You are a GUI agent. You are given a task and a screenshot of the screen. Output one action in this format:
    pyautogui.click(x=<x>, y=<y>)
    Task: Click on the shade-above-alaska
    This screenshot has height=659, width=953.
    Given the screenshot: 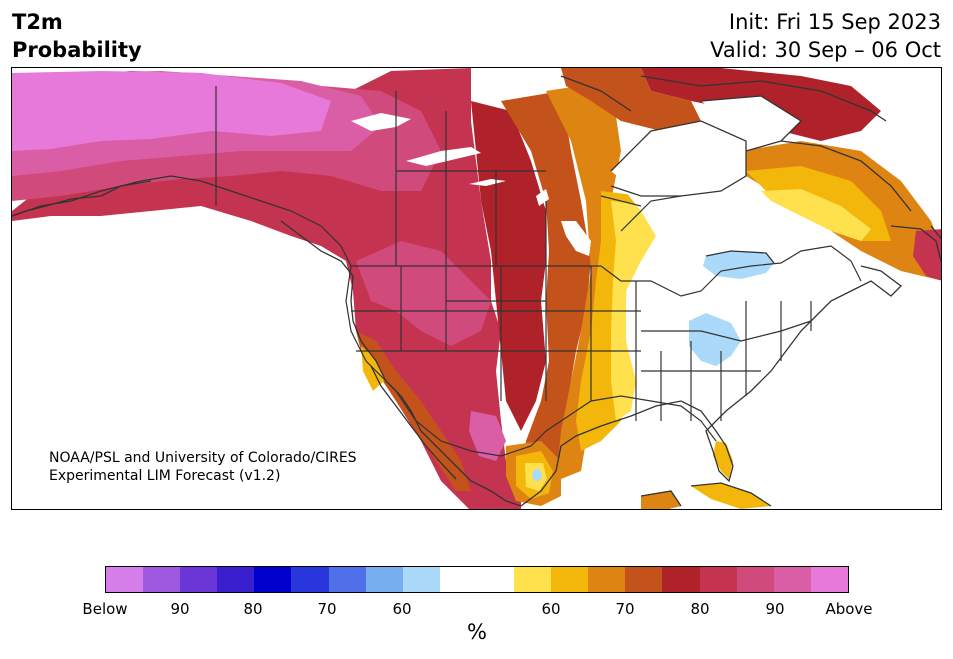 What is the action you would take?
    pyautogui.click(x=171, y=111)
    